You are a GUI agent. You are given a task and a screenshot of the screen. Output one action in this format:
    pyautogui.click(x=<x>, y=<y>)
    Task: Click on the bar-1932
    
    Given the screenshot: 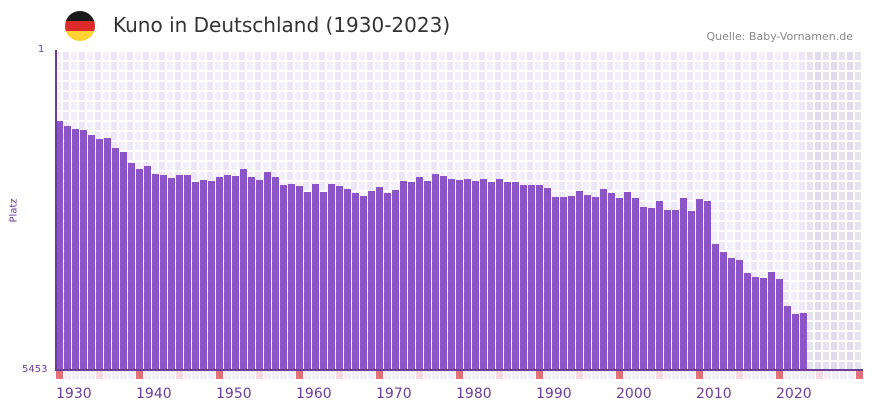 What is the action you would take?
    pyautogui.click(x=75, y=249)
    